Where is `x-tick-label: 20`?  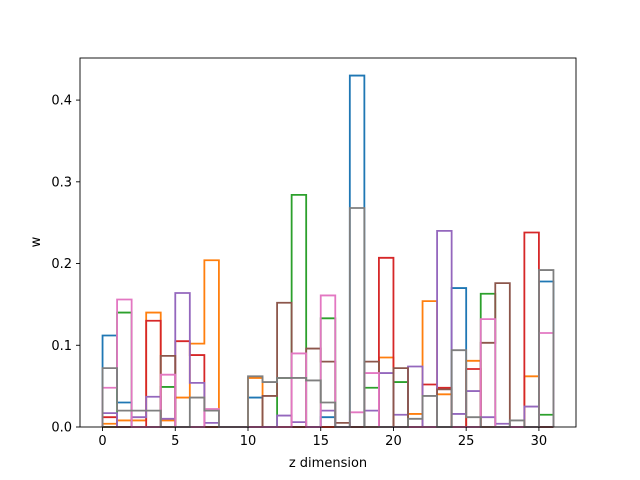
x-tick-label: 20 is located at coordinates (393, 441).